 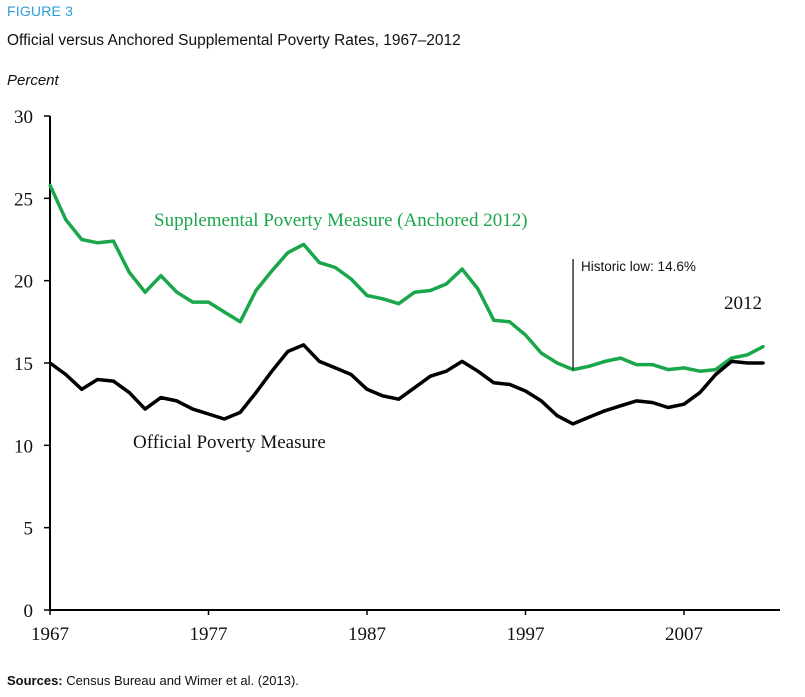 What do you see at coordinates (763, 346) in the screenshot?
I see `spm-point-2012` at bounding box center [763, 346].